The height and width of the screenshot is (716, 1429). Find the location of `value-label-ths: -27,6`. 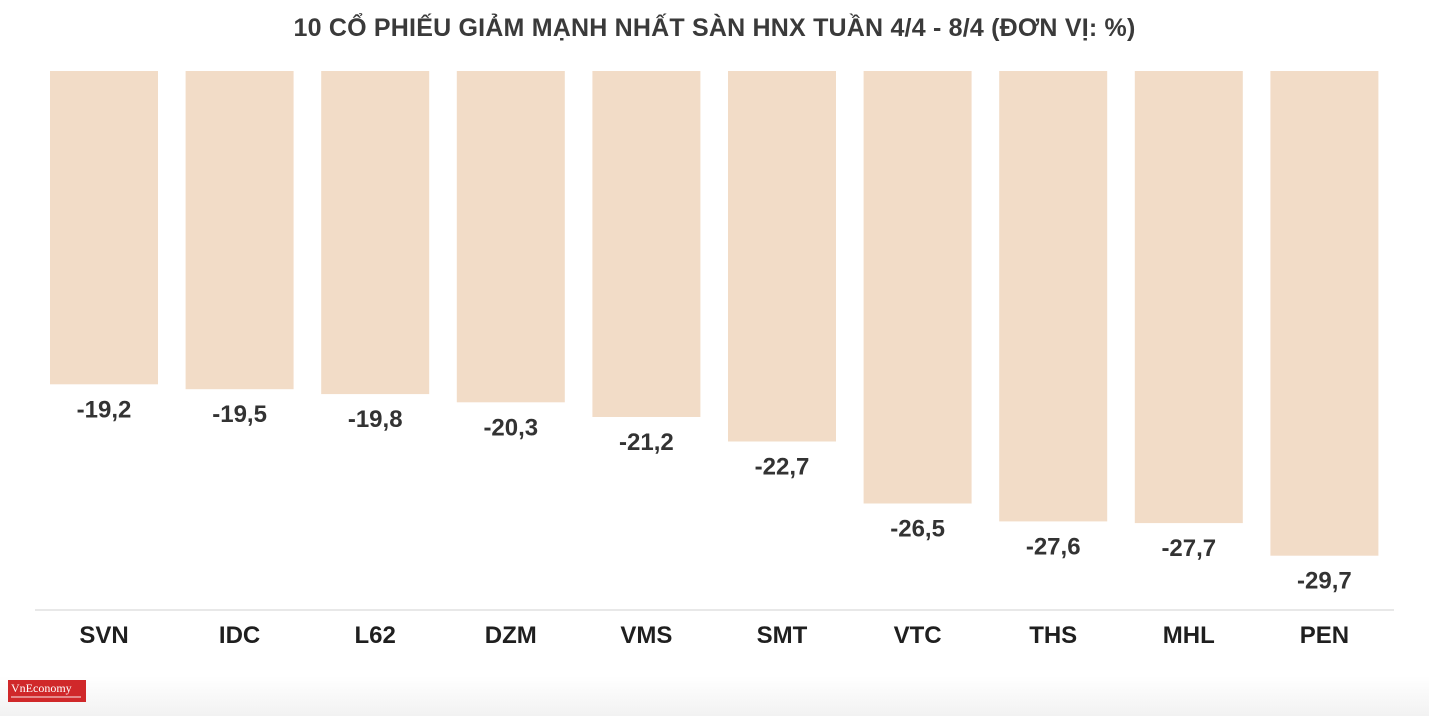

value-label-ths: -27,6 is located at coordinates (1053, 546).